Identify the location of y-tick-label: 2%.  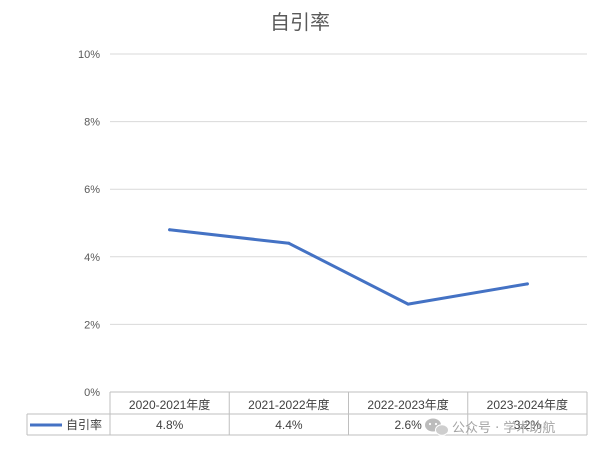
(92, 325).